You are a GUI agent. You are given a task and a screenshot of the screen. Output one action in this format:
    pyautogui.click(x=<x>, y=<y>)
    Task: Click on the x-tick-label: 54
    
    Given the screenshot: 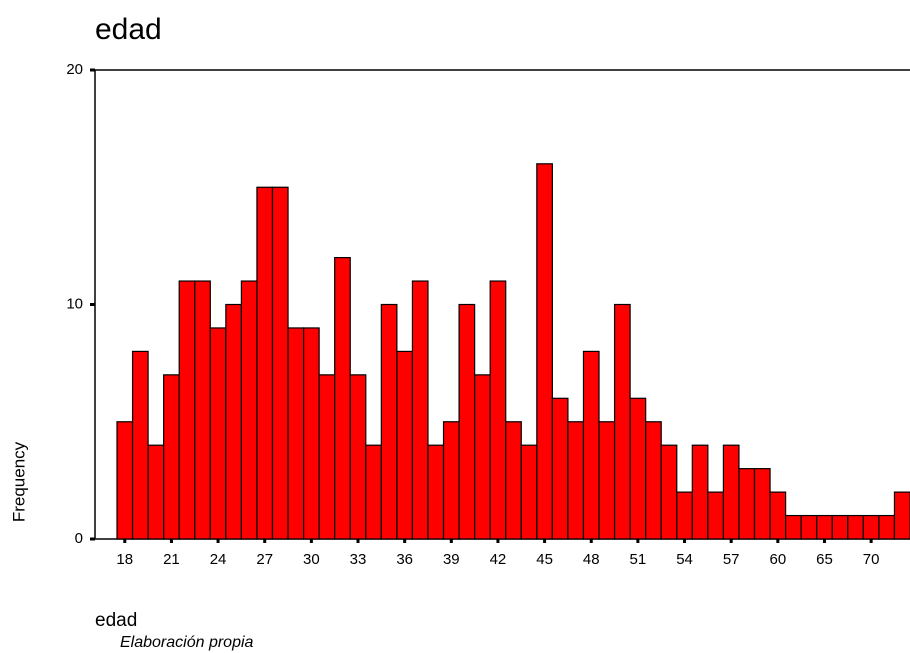 What is the action you would take?
    pyautogui.click(x=684, y=559)
    